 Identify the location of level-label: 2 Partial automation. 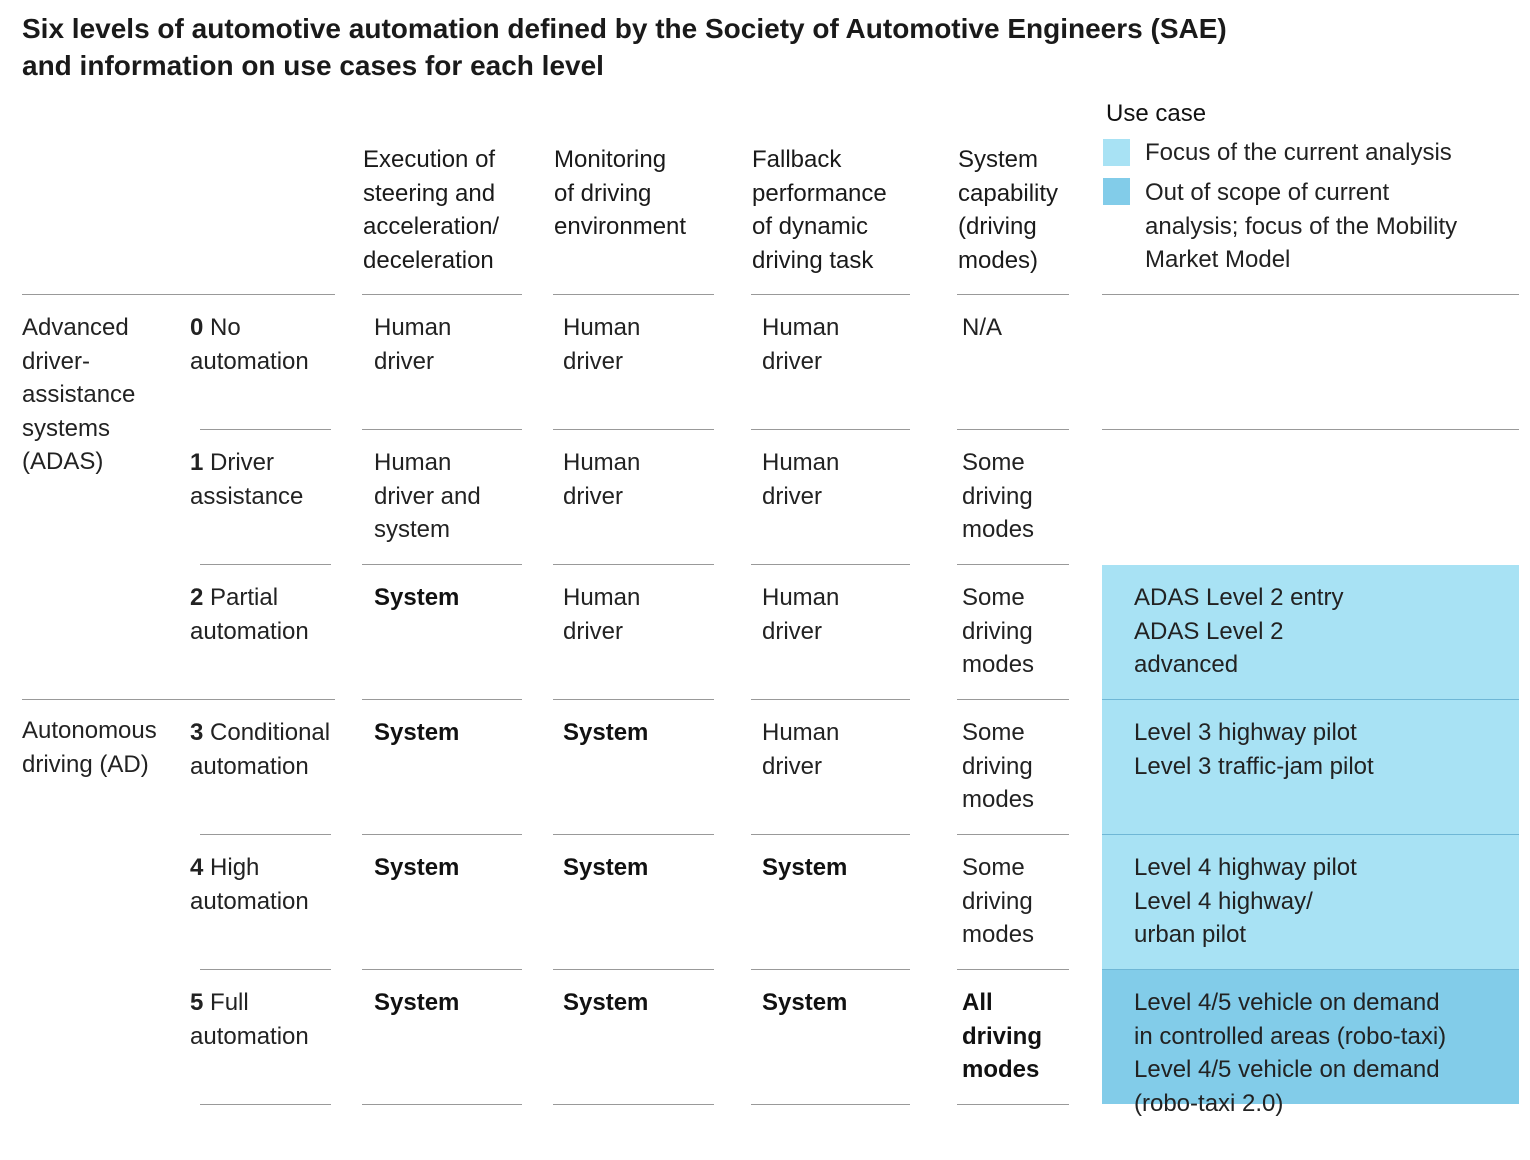
(249, 614).